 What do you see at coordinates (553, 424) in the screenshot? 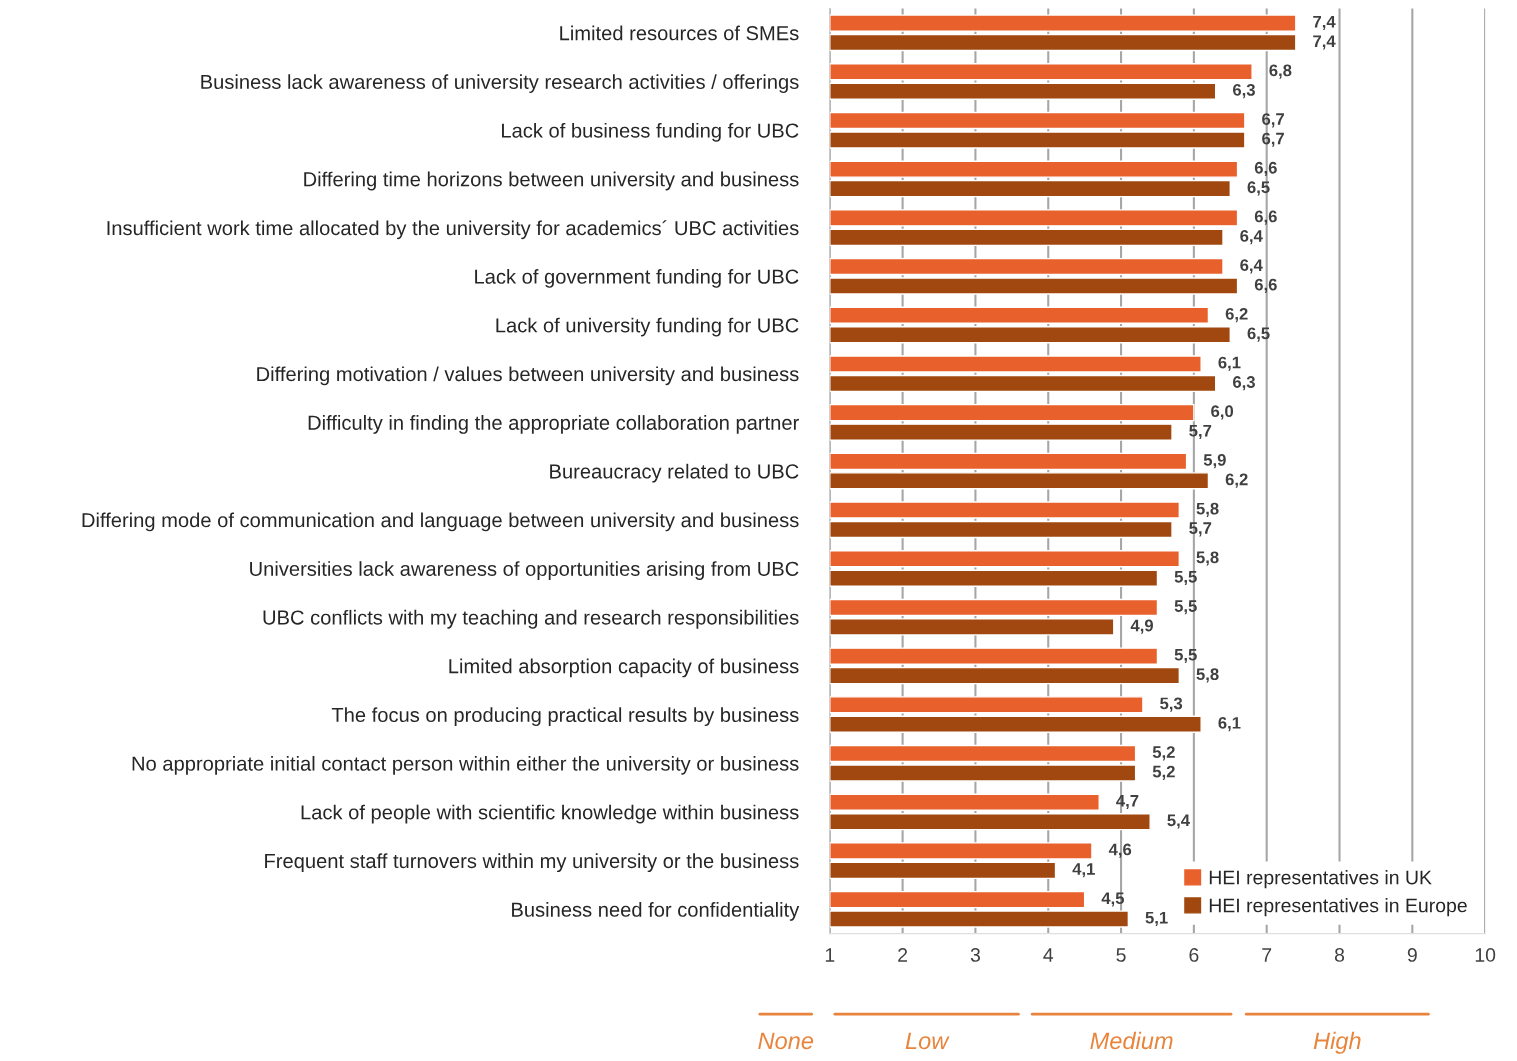
I see `y-tick-label: Difficulty in finding the appropriate collaboration partner` at bounding box center [553, 424].